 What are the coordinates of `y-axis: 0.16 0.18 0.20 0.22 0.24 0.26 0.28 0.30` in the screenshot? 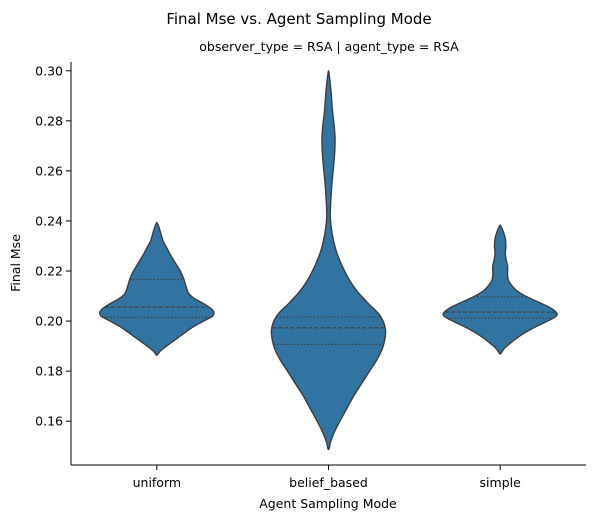 It's located at (53, 263).